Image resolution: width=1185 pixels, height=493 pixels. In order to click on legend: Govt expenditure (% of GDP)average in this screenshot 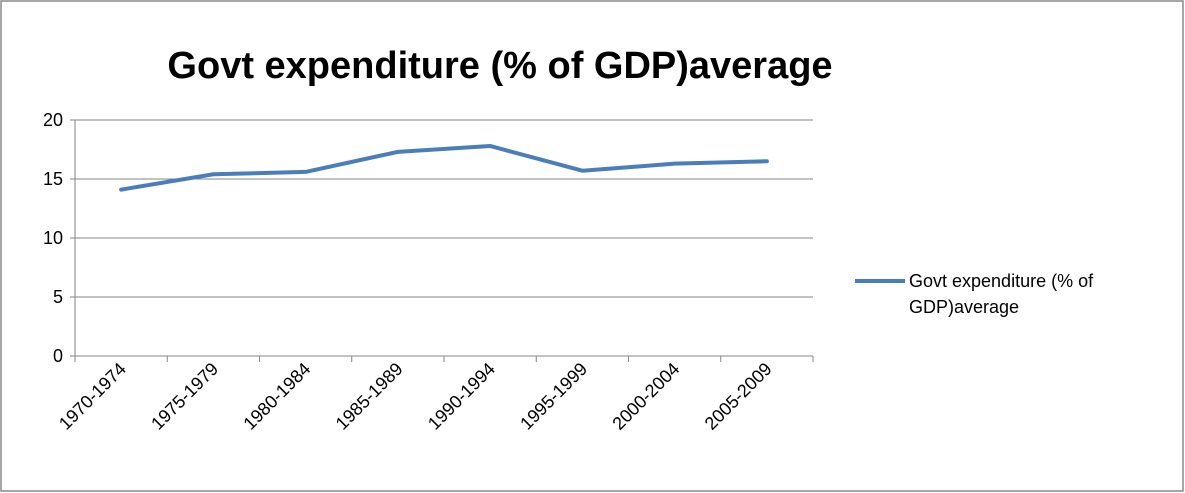, I will do `click(1012, 294)`.